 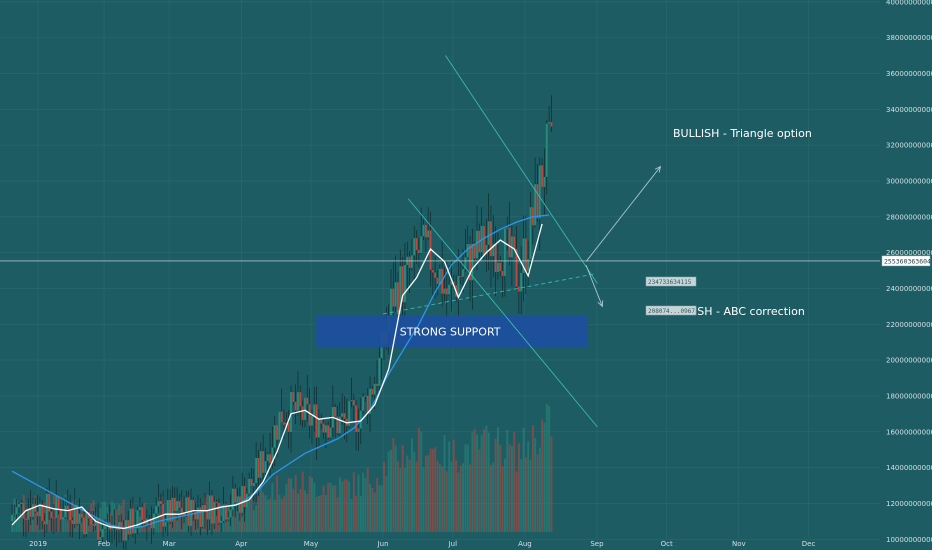 I want to click on bullish-arrow, so click(x=623, y=214).